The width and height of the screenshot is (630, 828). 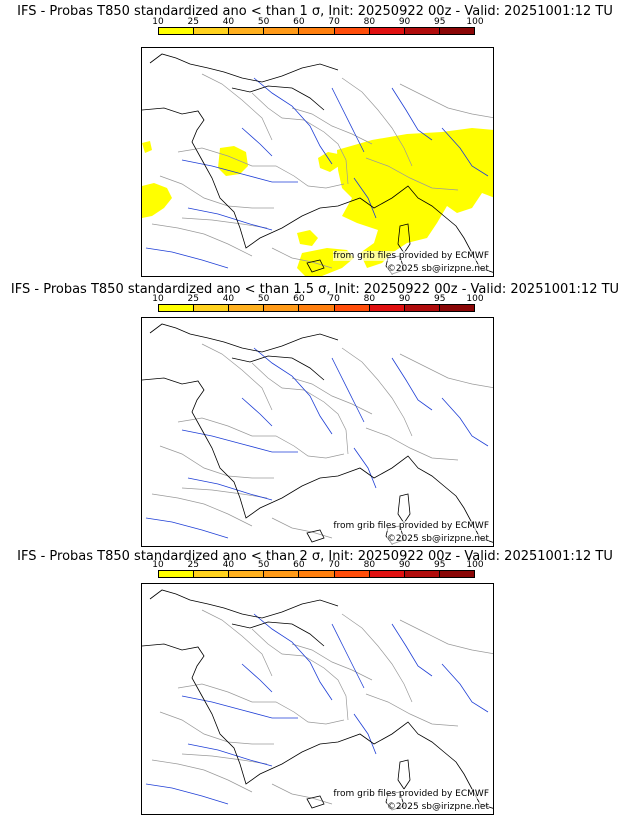 I want to click on colorbar-bar, so click(x=316, y=308).